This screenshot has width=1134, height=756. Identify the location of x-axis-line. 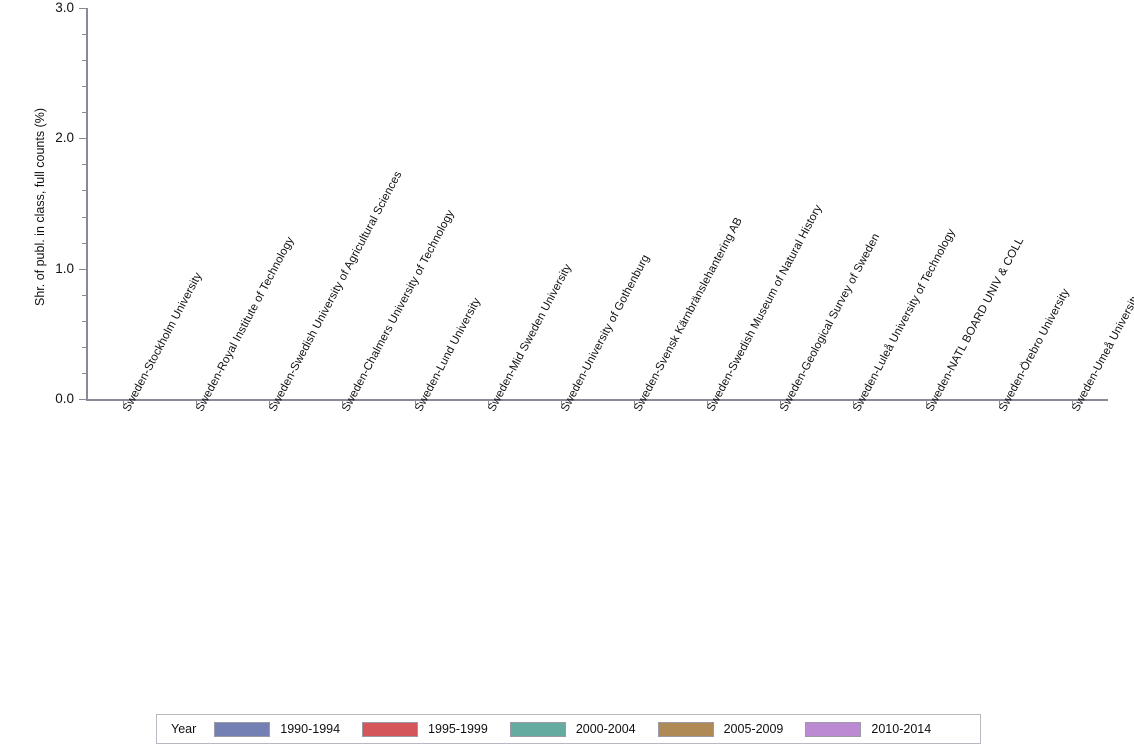
(597, 400).